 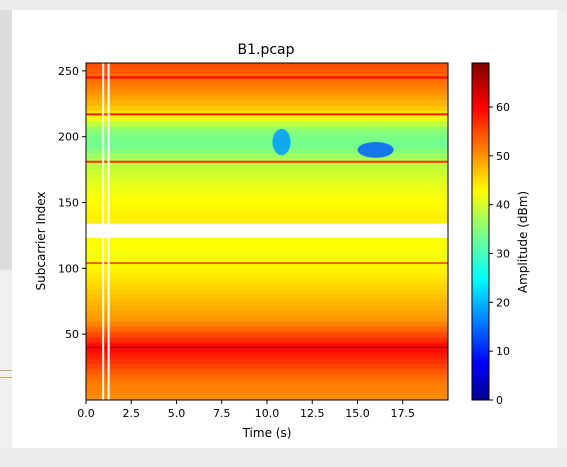 I want to click on colorbar, so click(x=480, y=231).